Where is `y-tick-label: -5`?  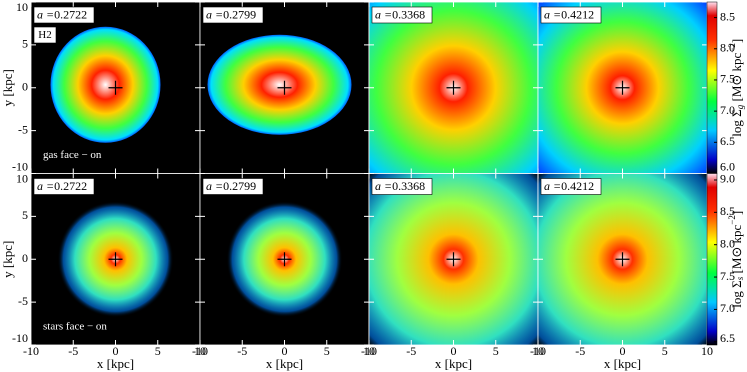
y-tick-label: -5 is located at coordinates (23, 301).